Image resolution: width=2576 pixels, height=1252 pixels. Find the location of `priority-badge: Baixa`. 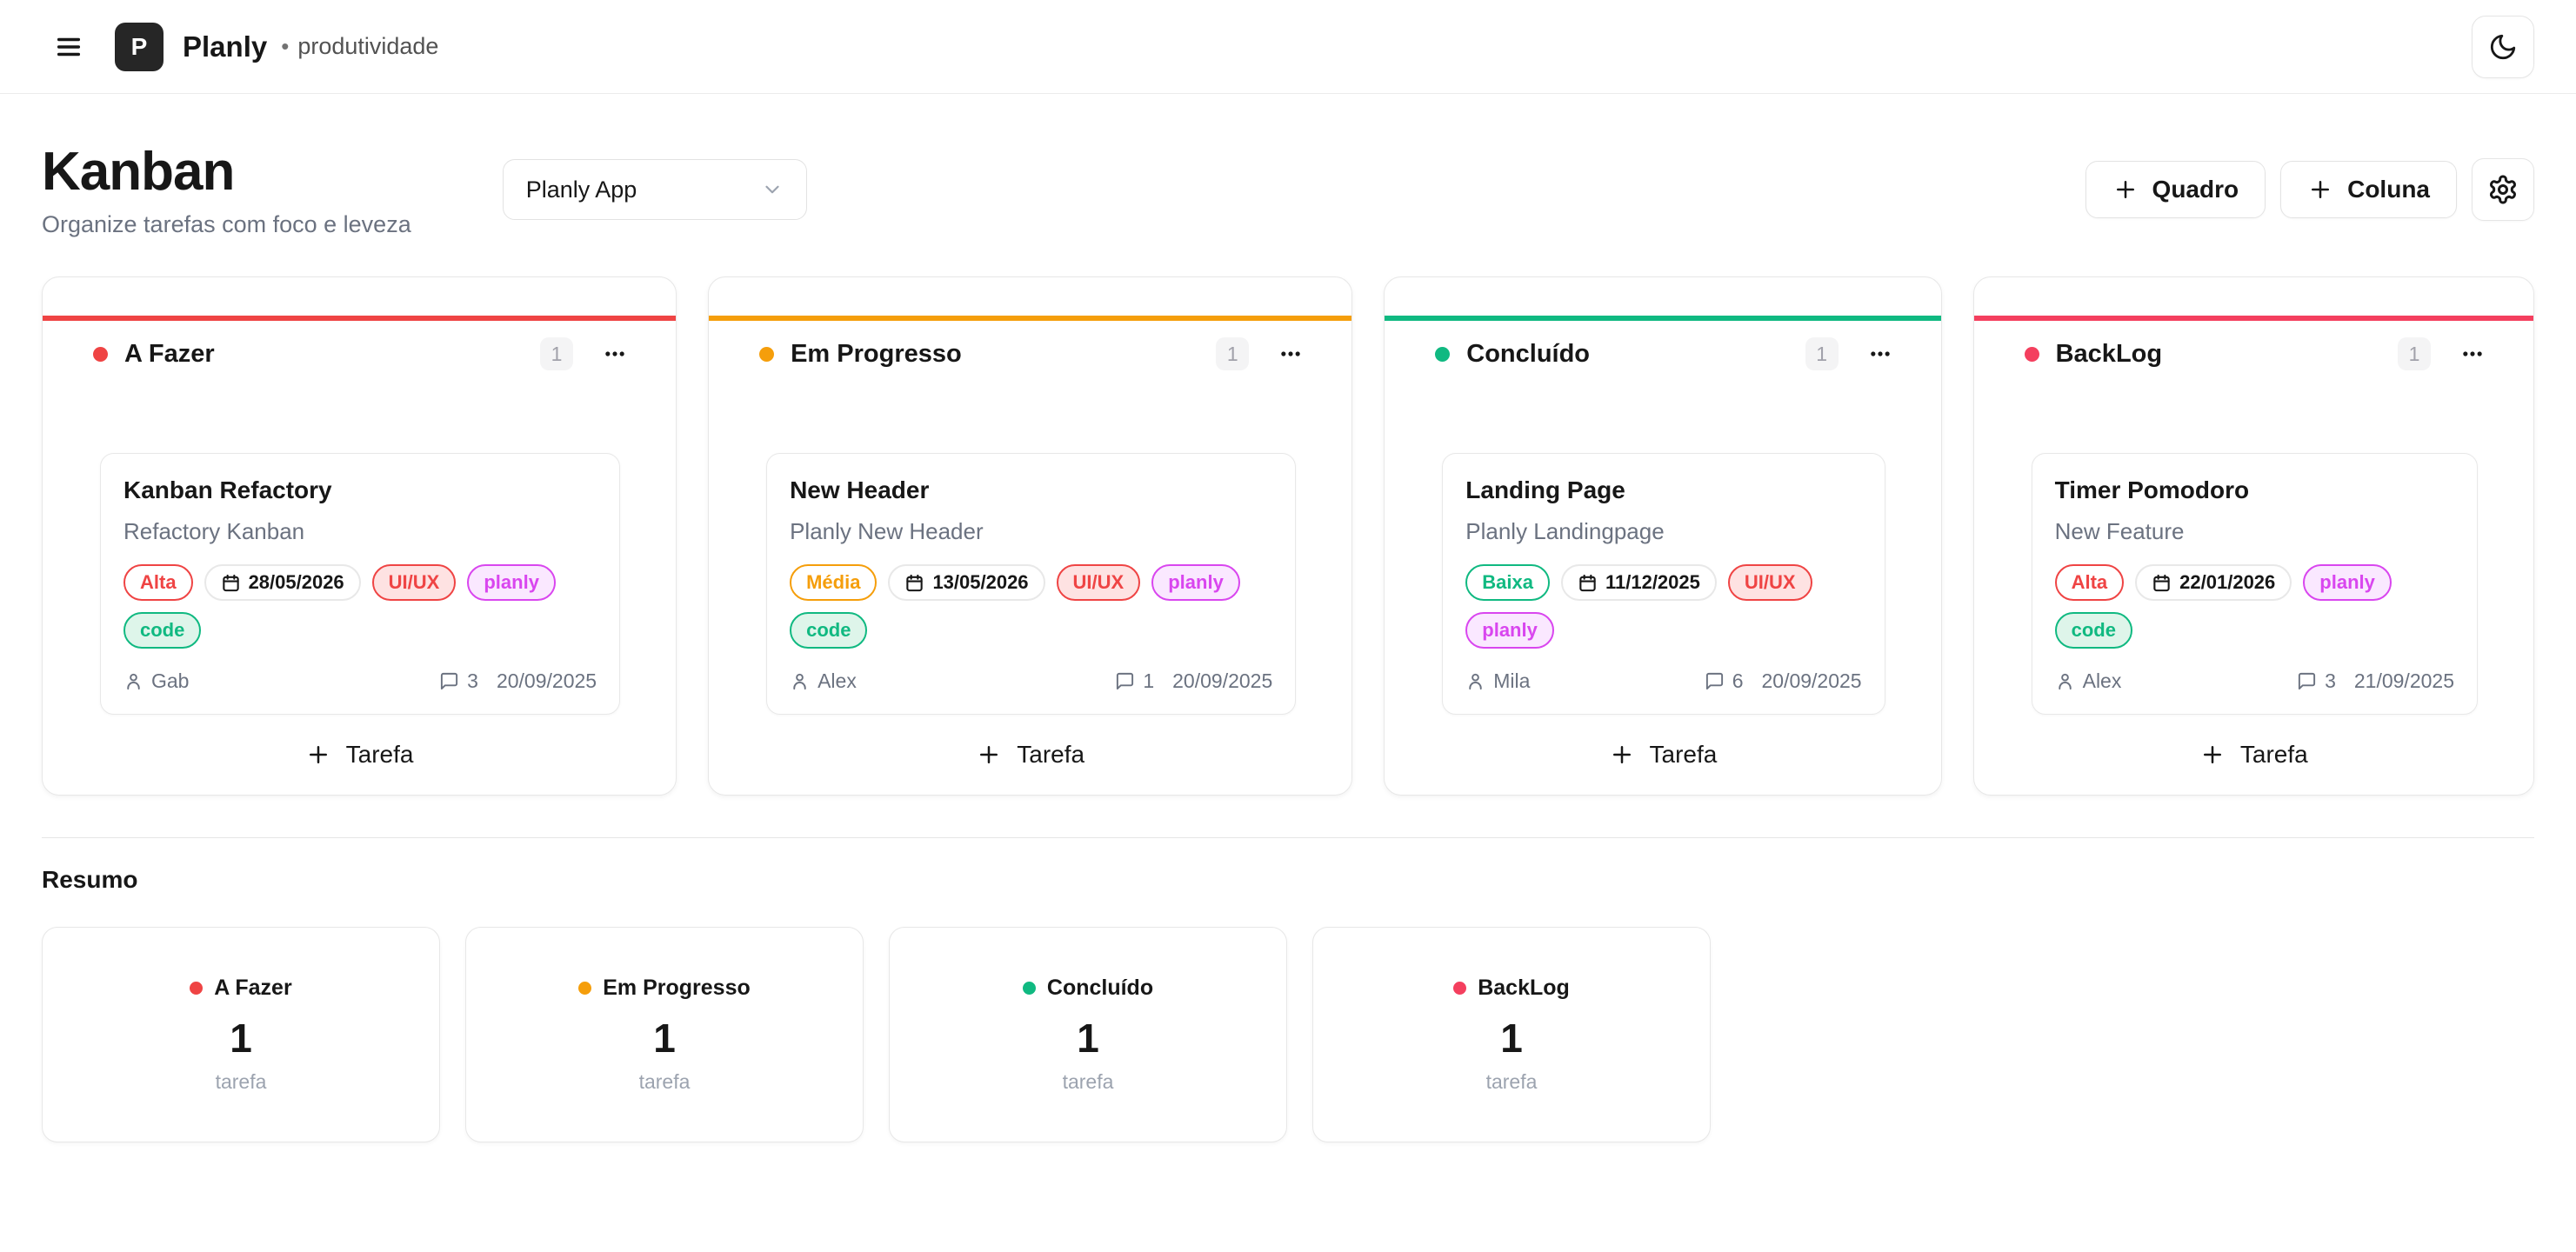

priority-badge: Baixa is located at coordinates (1507, 583).